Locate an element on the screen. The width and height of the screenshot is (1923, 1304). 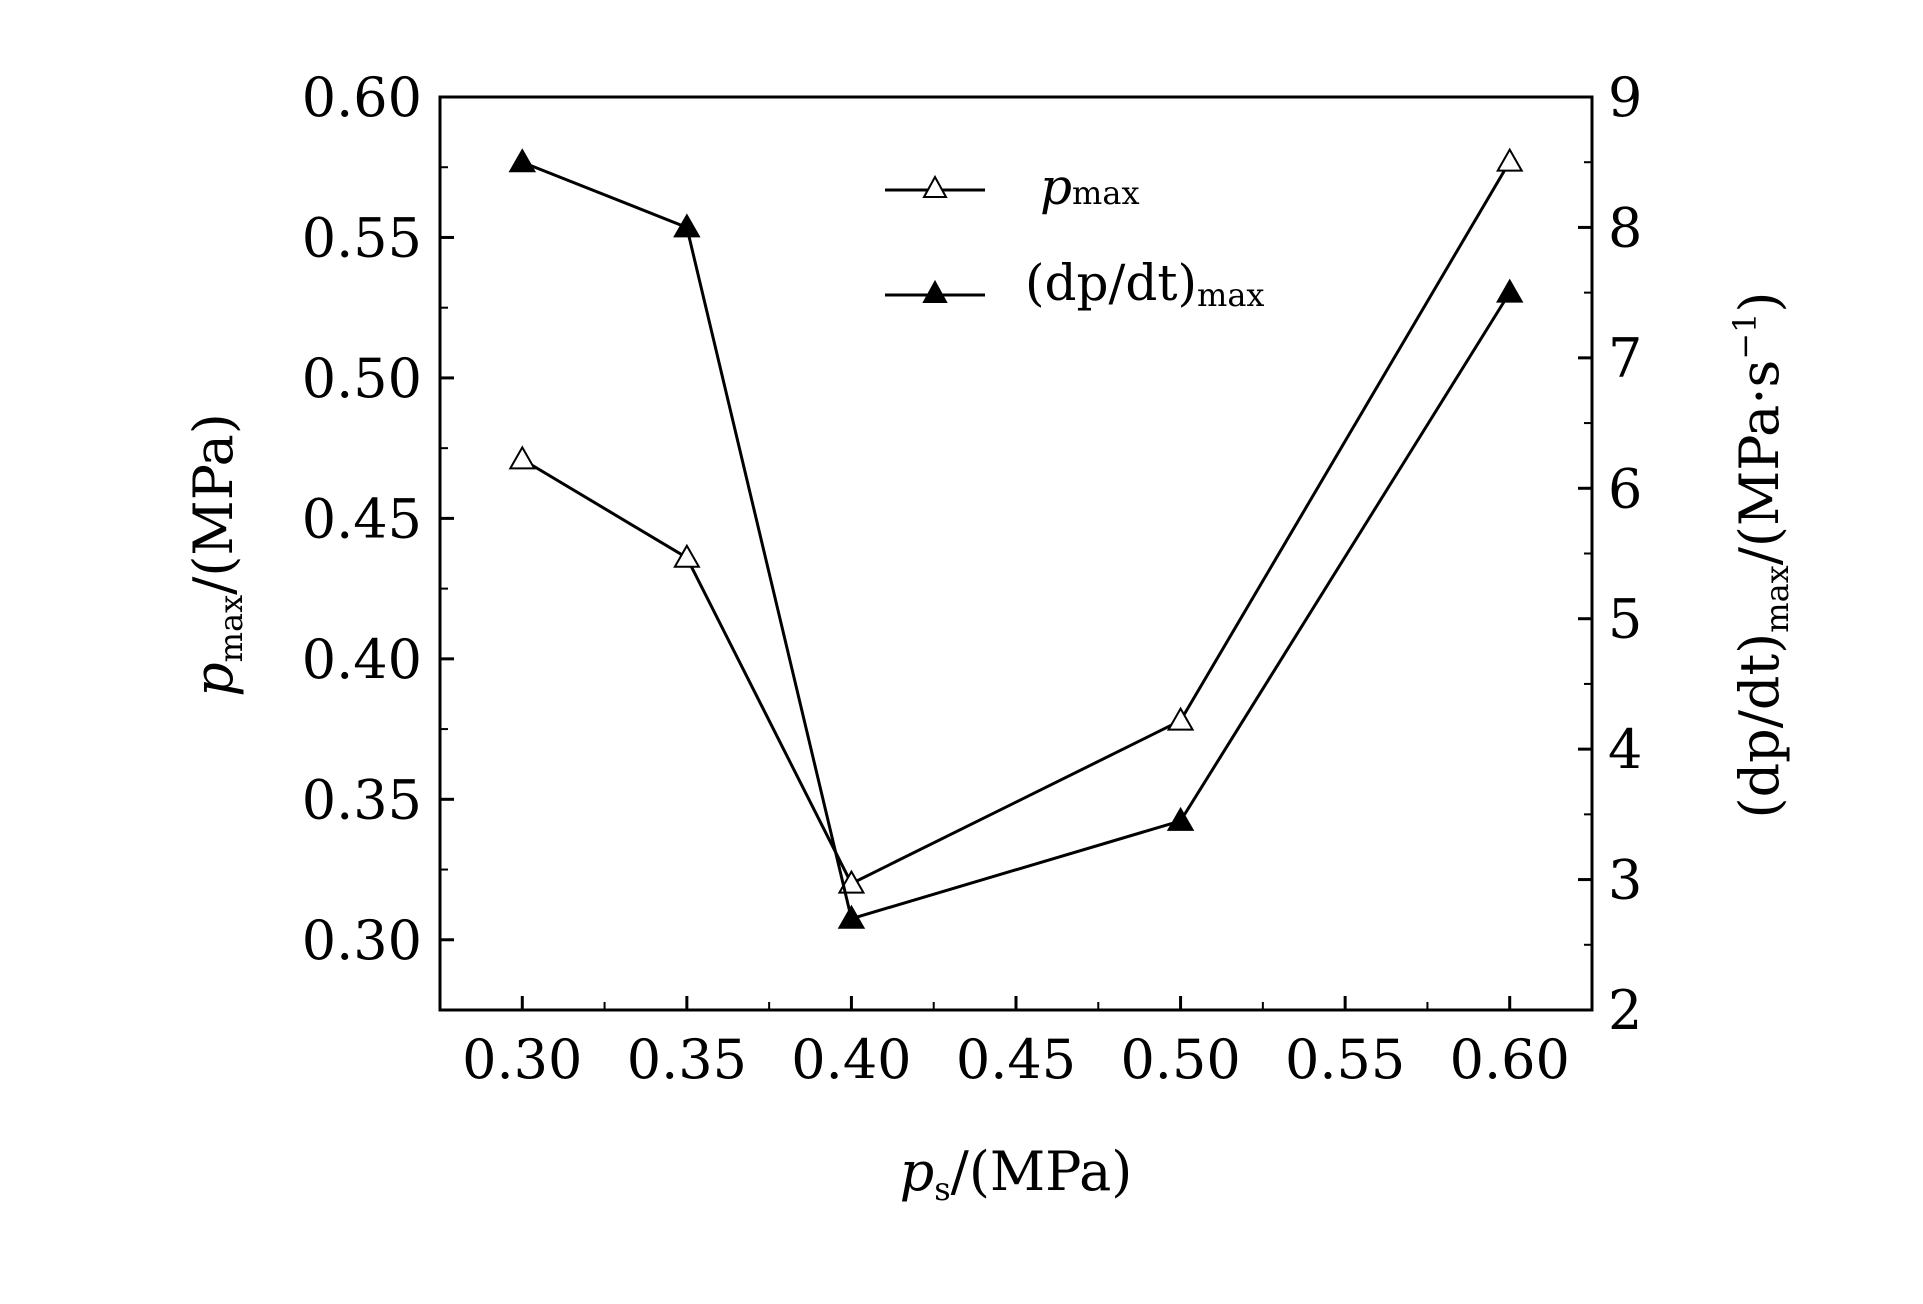
yr-tick-label: 7 is located at coordinates (1625, 358).